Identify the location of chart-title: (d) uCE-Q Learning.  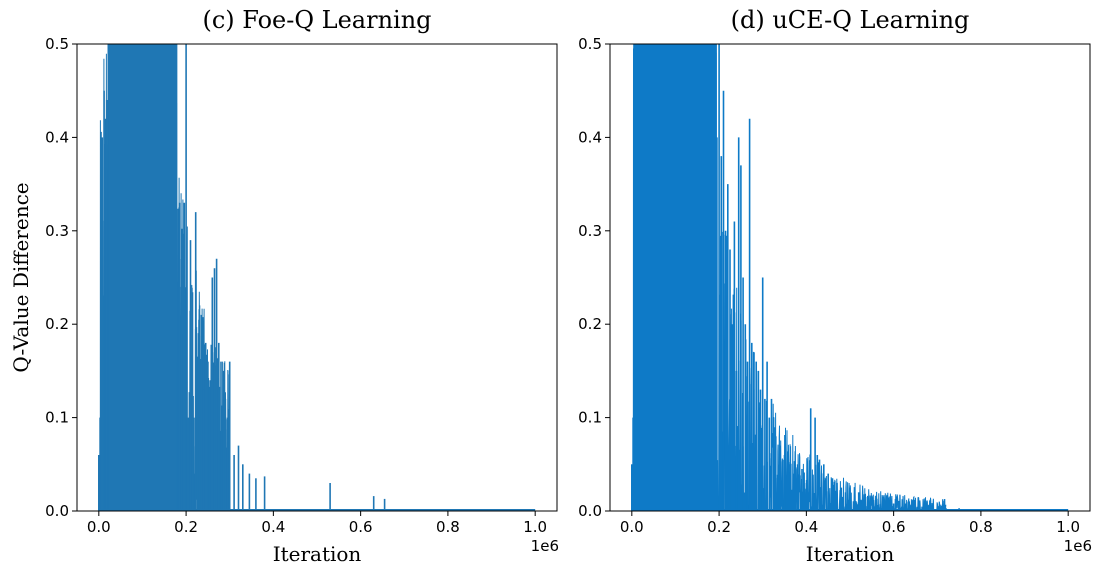
(850, 20).